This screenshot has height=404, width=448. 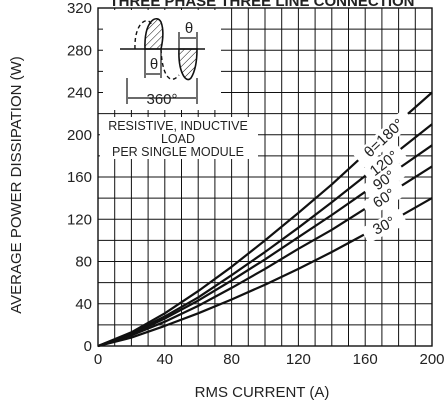 I want to click on x-tick-label: 120, so click(x=298, y=359).